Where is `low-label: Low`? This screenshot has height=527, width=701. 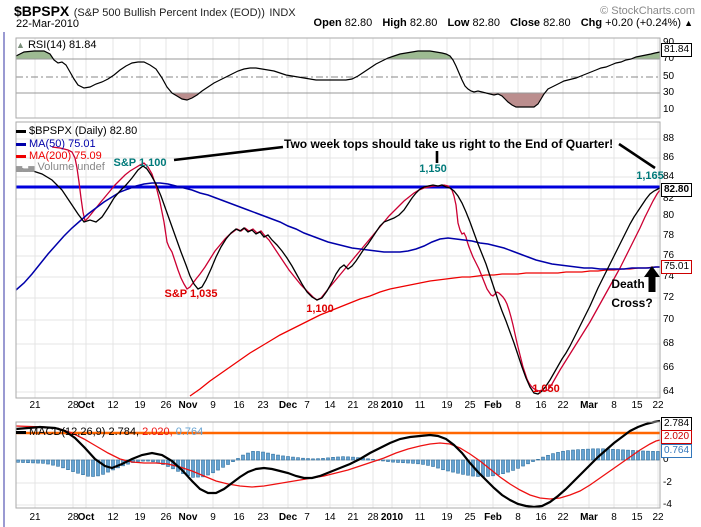
low-label: Low is located at coordinates (458, 23).